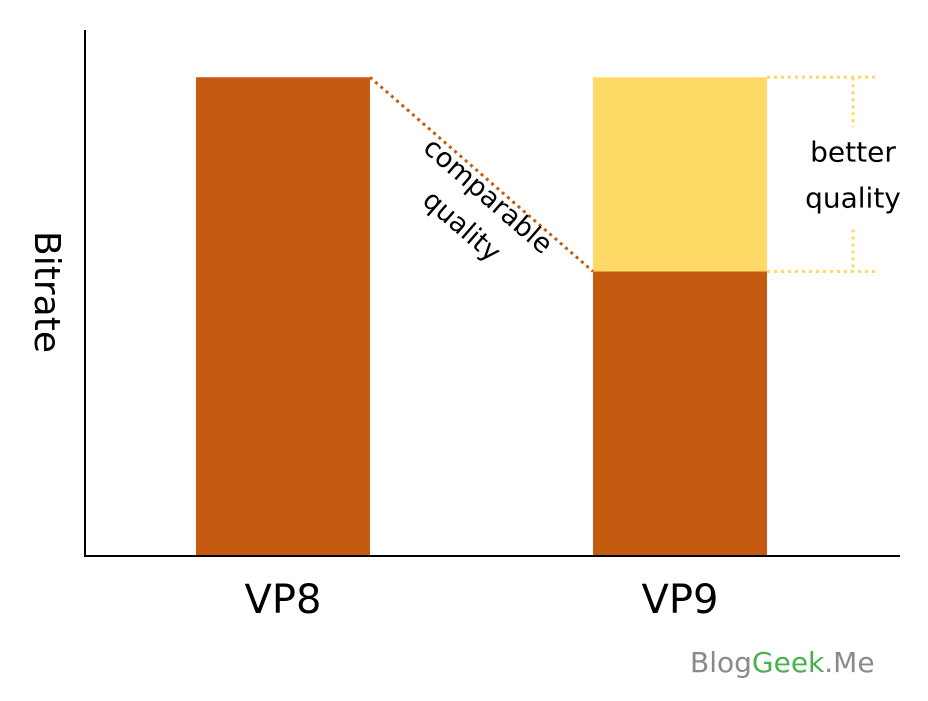 The image size is (928, 701). I want to click on annotation-text: quality, so click(853, 197).